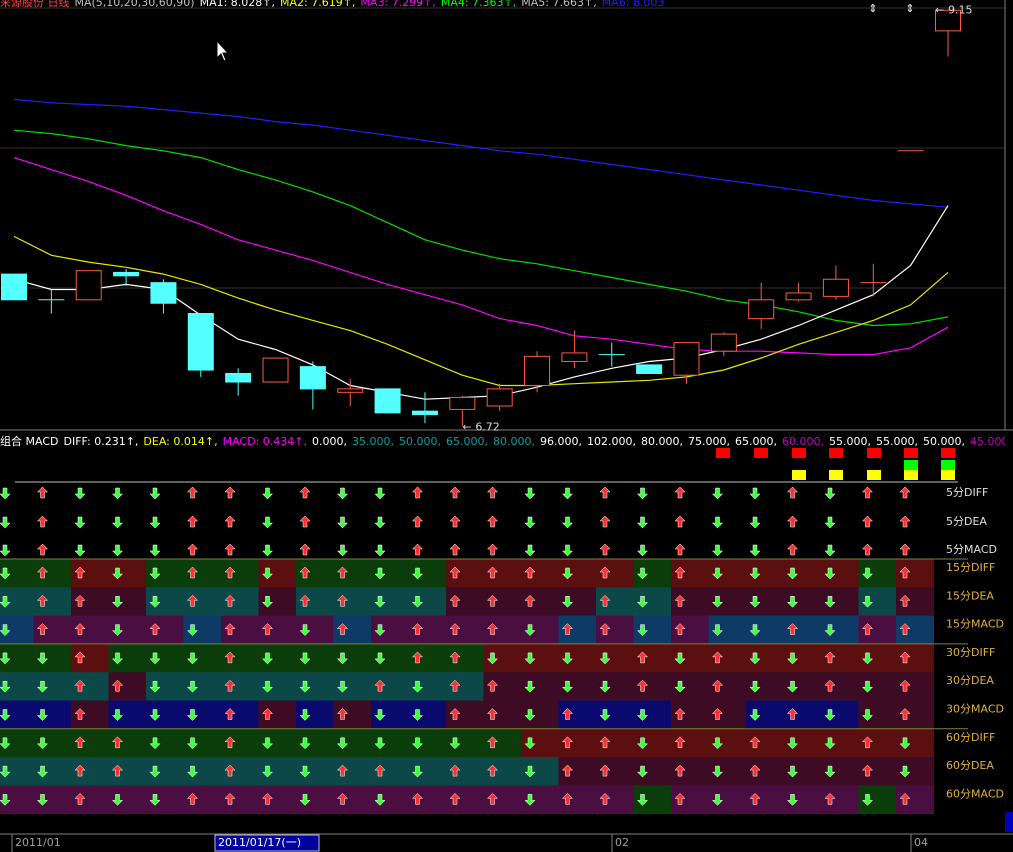 The width and height of the screenshot is (1013, 852). What do you see at coordinates (559, 4) in the screenshot?
I see `header-item: MA5: 7.663↑,` at bounding box center [559, 4].